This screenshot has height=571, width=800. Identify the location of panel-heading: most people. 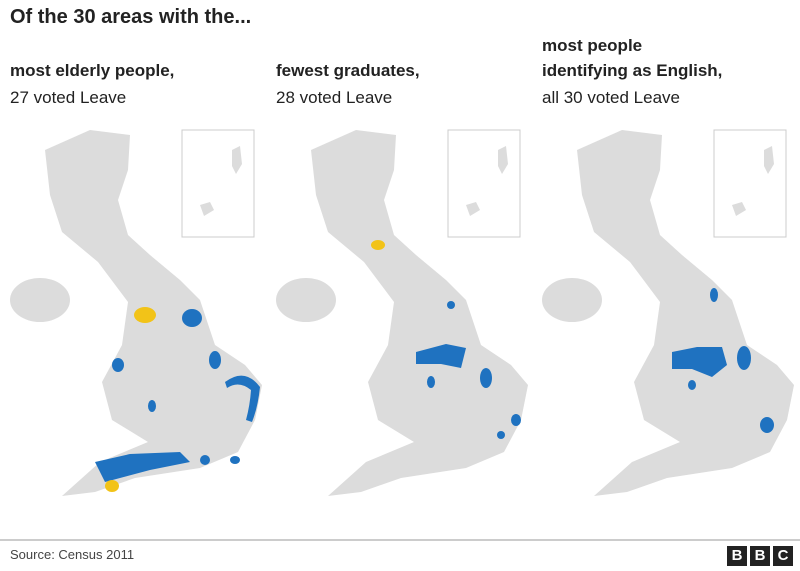
(592, 45).